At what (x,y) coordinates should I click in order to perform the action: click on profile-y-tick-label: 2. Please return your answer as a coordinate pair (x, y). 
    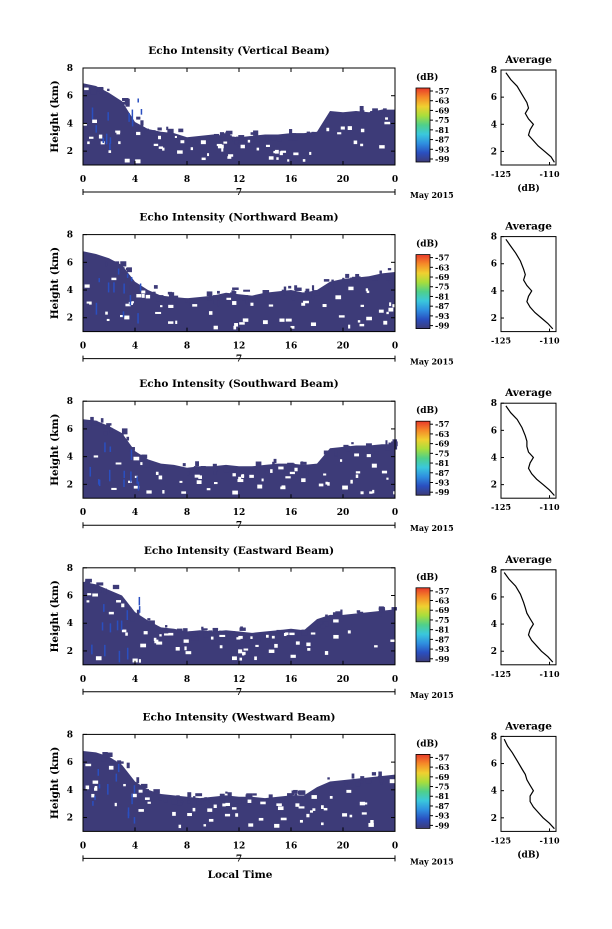
    Looking at the image, I should click on (494, 652).